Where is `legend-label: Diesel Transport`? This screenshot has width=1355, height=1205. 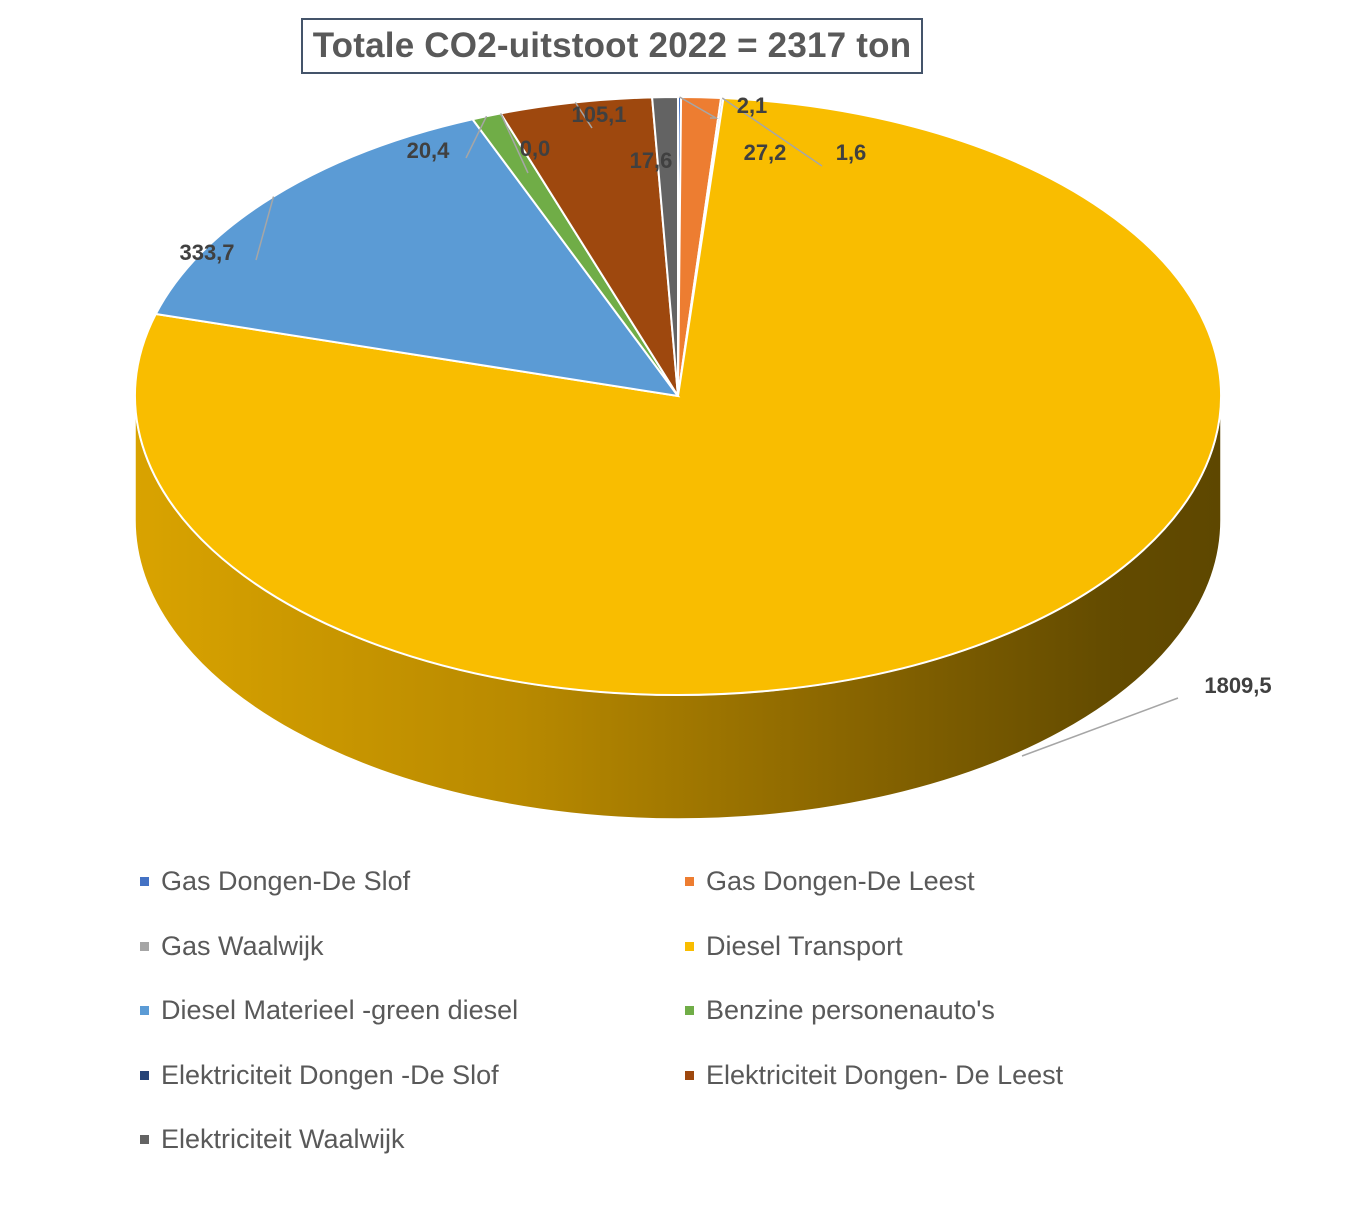
legend-label: Diesel Transport is located at coordinates (804, 945).